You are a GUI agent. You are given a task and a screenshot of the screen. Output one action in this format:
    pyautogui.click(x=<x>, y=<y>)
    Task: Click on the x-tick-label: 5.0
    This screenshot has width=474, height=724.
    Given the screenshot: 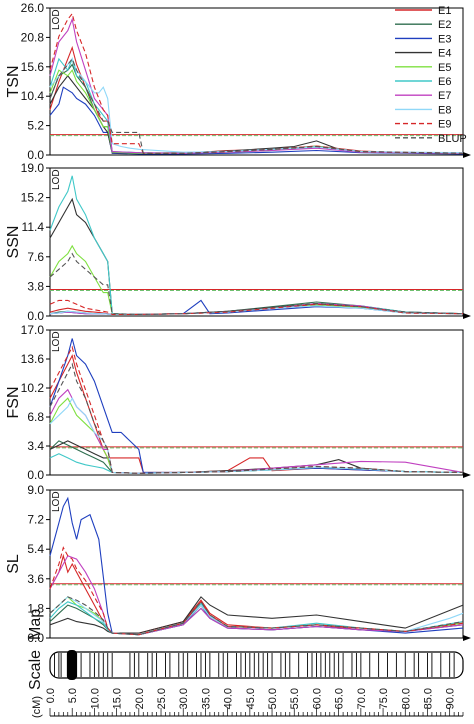 What is the action you would take?
    pyautogui.click(x=73, y=695)
    